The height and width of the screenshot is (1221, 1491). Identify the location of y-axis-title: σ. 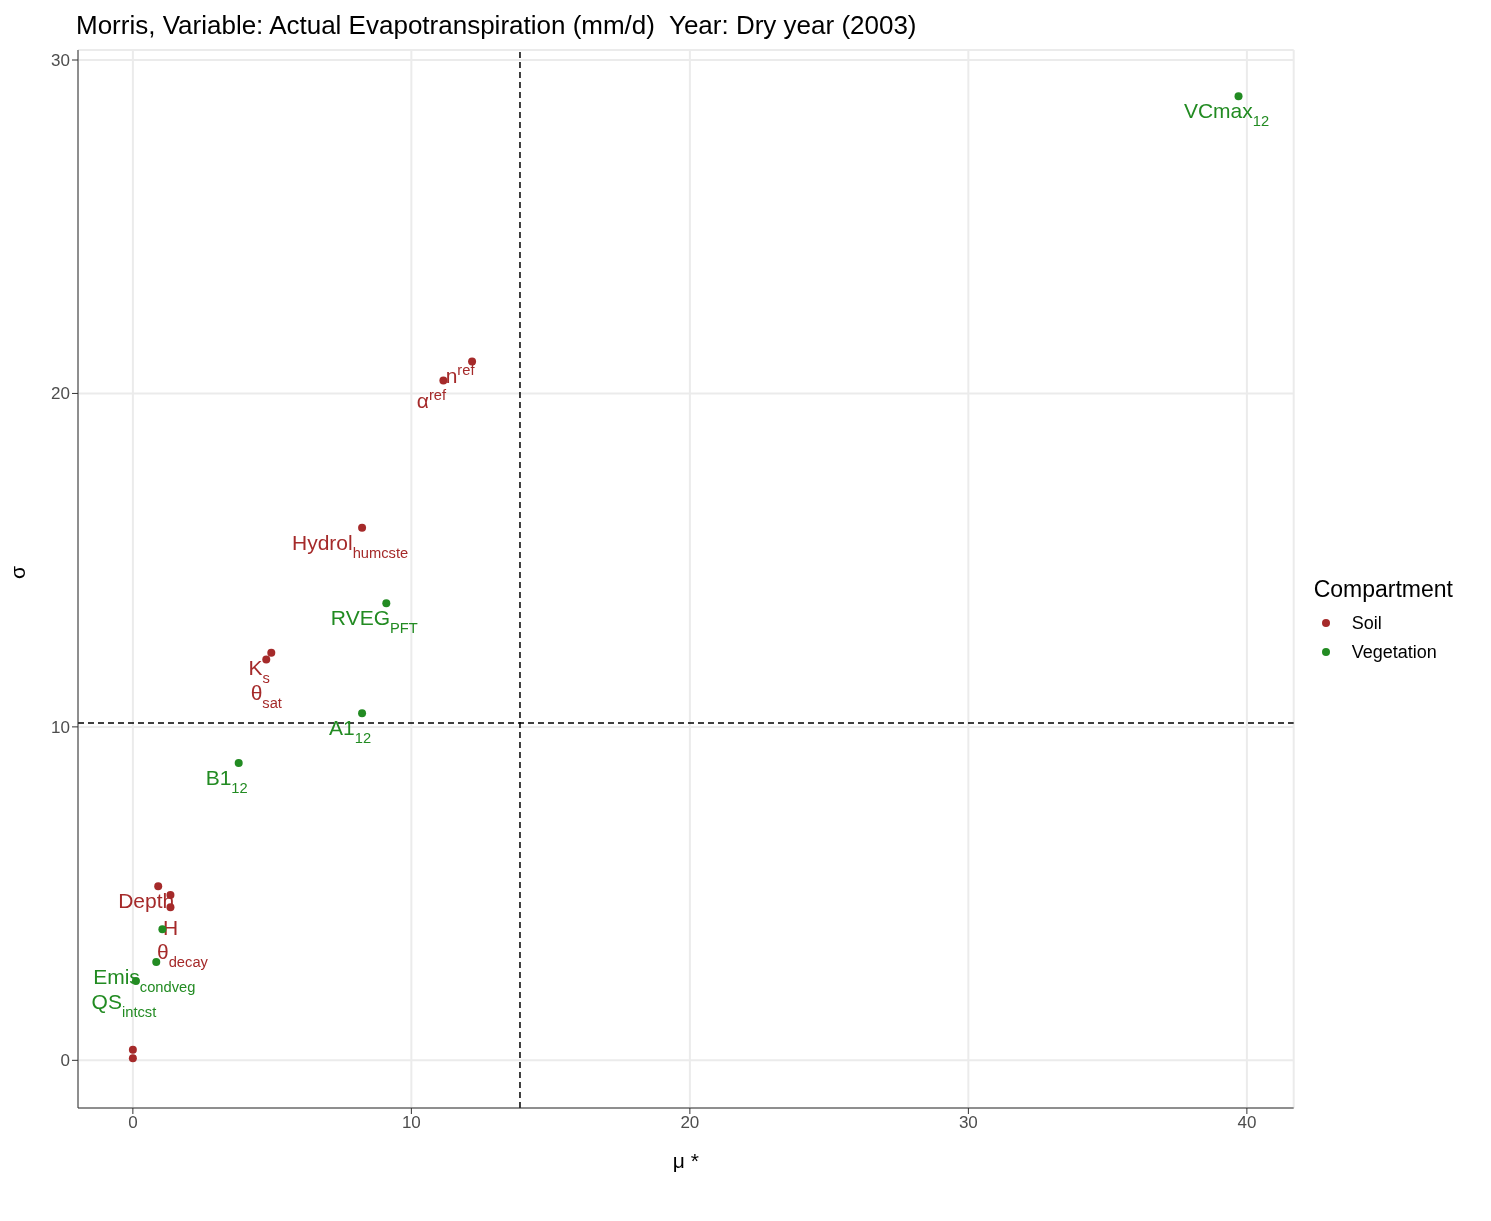
(18, 572).